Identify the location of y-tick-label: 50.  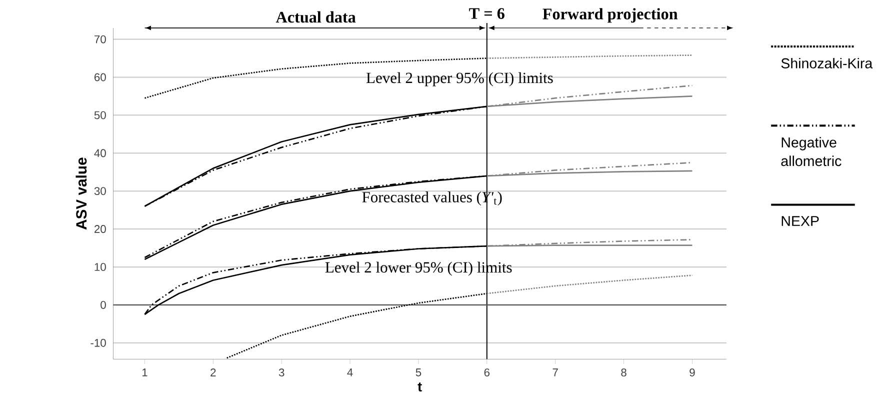
(100, 115).